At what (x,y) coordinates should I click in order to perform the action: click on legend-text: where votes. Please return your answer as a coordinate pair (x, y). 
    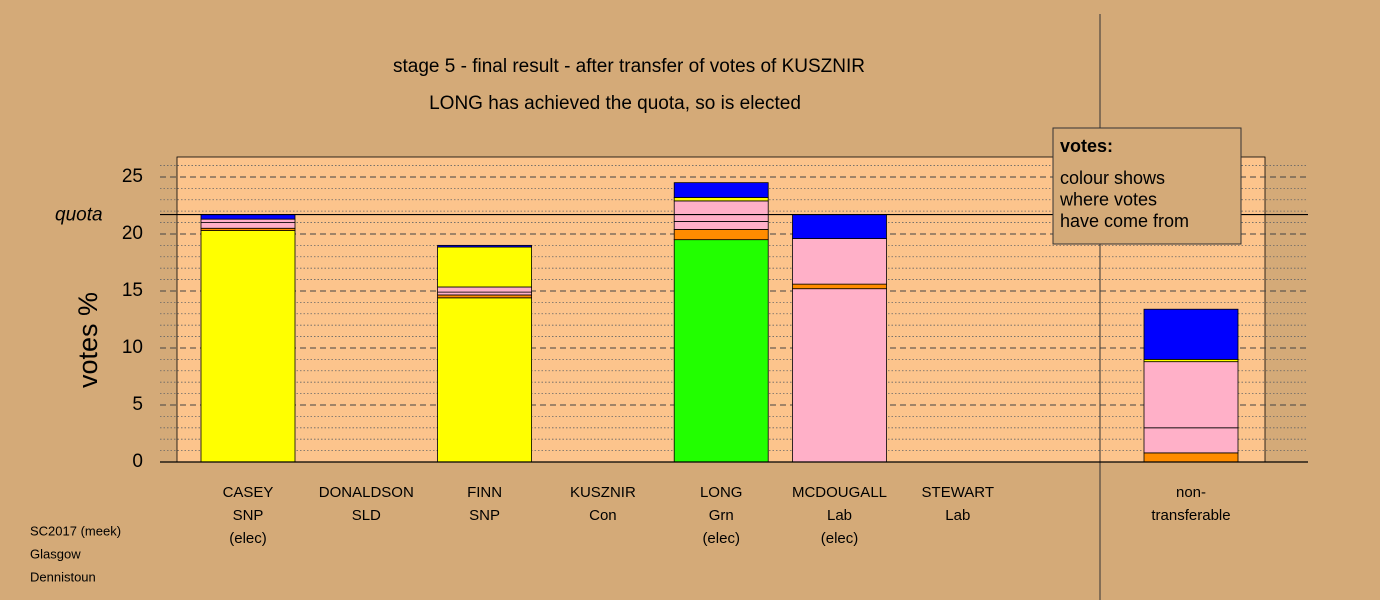
    Looking at the image, I should click on (1108, 199).